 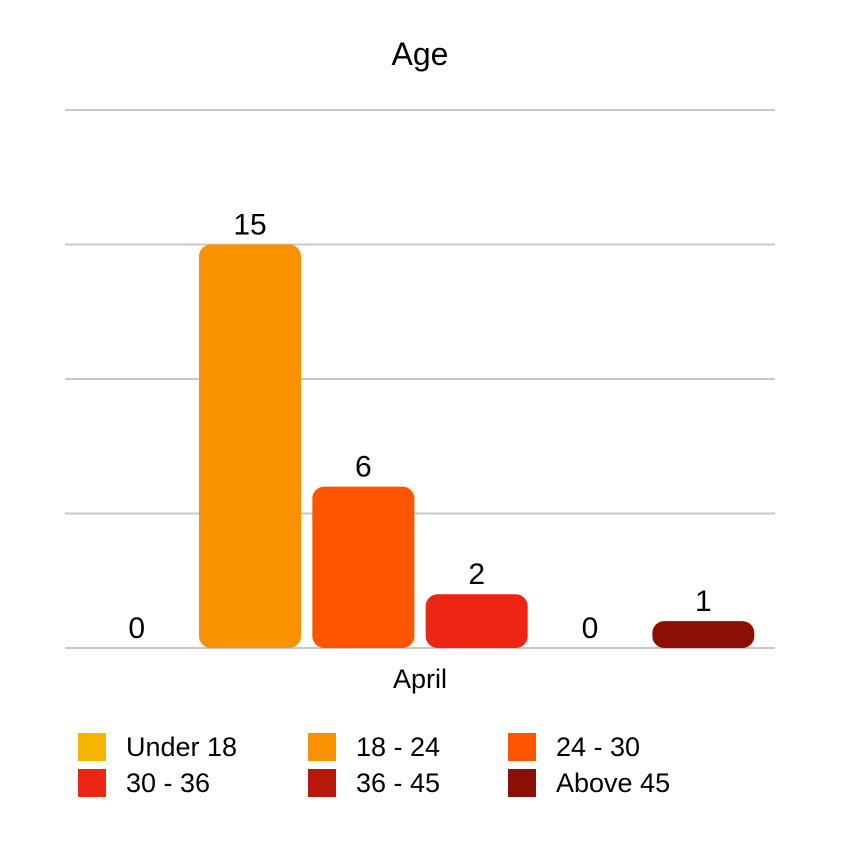 I want to click on legend-item: 18 - 24, so click(x=408, y=747).